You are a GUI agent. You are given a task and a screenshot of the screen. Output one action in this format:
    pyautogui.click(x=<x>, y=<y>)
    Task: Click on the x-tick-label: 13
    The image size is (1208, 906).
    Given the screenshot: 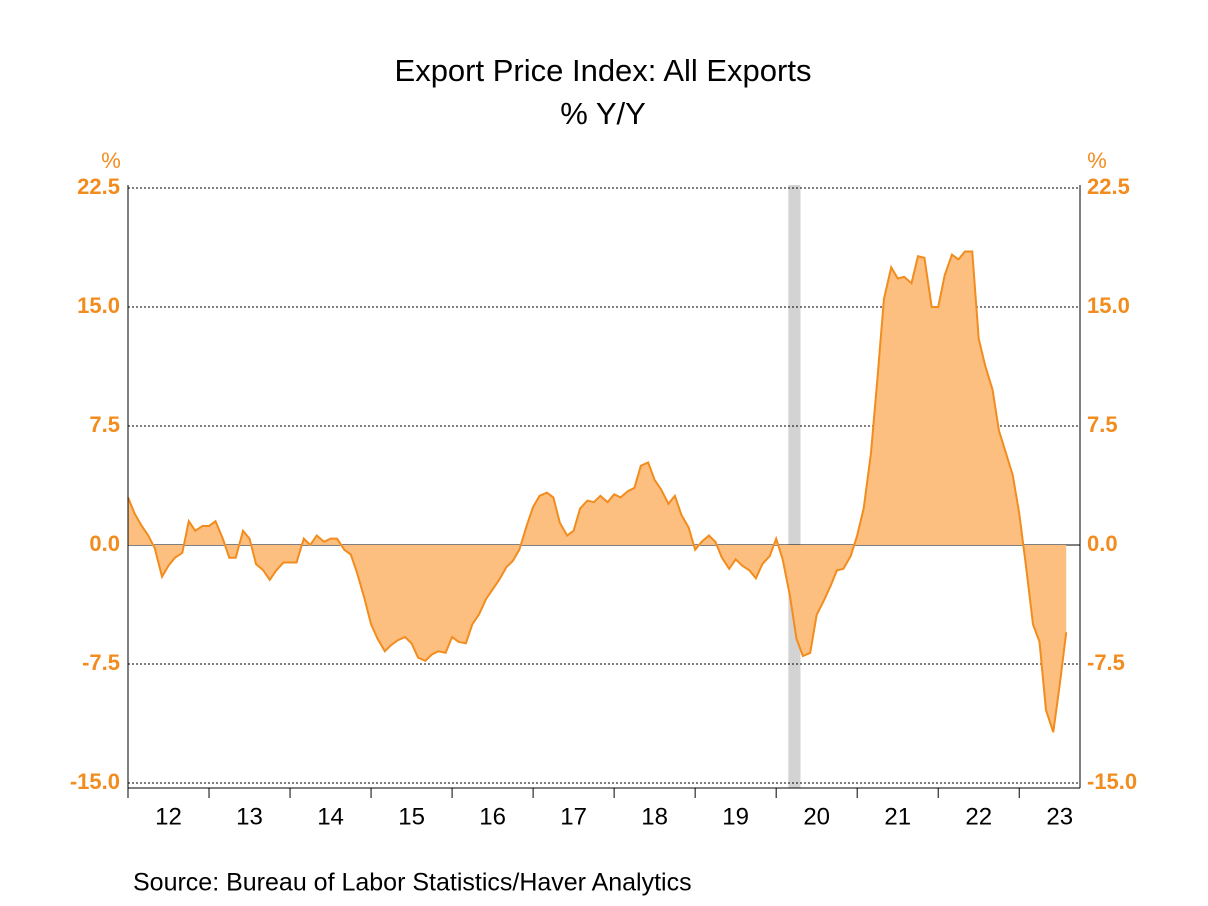 What is the action you would take?
    pyautogui.click(x=249, y=816)
    